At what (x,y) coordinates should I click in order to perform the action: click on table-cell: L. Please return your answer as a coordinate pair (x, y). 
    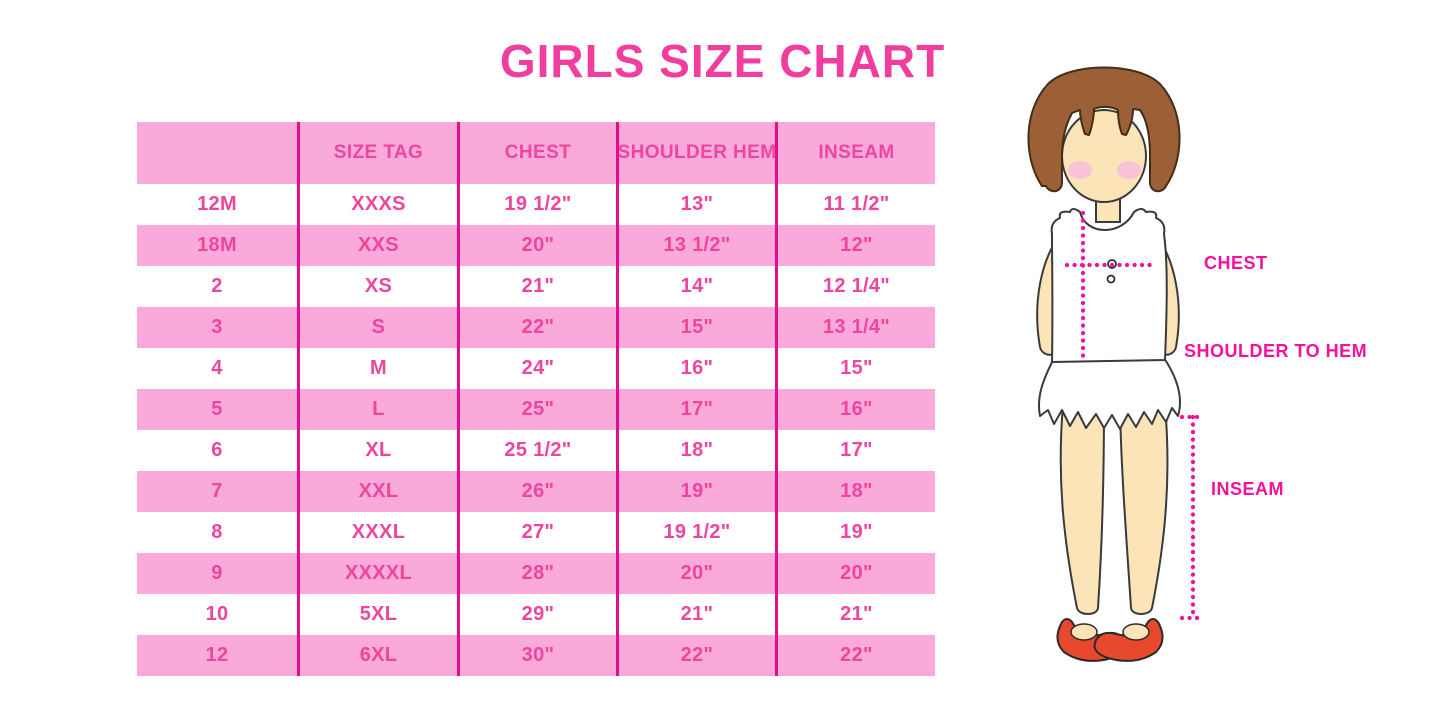
    Looking at the image, I should click on (377, 409).